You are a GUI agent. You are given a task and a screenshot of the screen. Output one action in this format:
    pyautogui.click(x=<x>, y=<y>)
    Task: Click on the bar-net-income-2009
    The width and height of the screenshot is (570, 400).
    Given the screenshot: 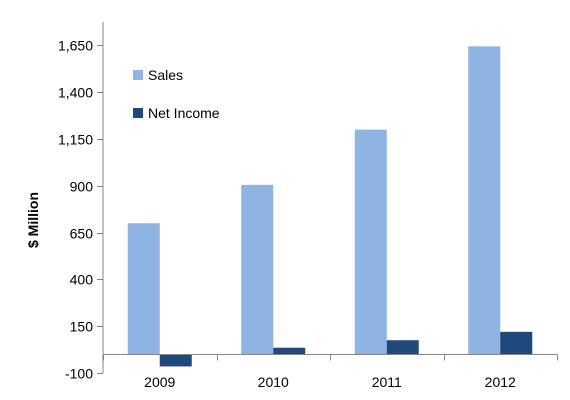 What is the action you would take?
    pyautogui.click(x=175, y=360)
    